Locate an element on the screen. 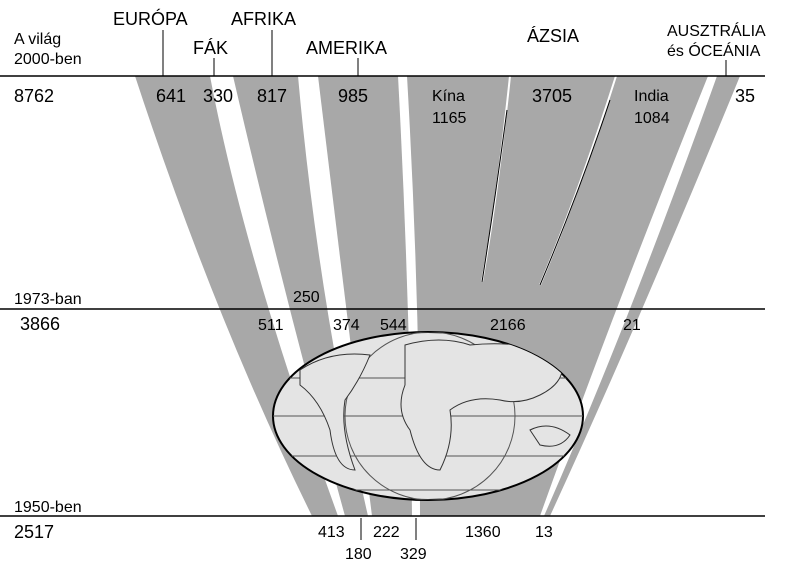 Image resolution: width=802 pixels, height=564 pixels. value-2000-australia: 35 is located at coordinates (745, 96).